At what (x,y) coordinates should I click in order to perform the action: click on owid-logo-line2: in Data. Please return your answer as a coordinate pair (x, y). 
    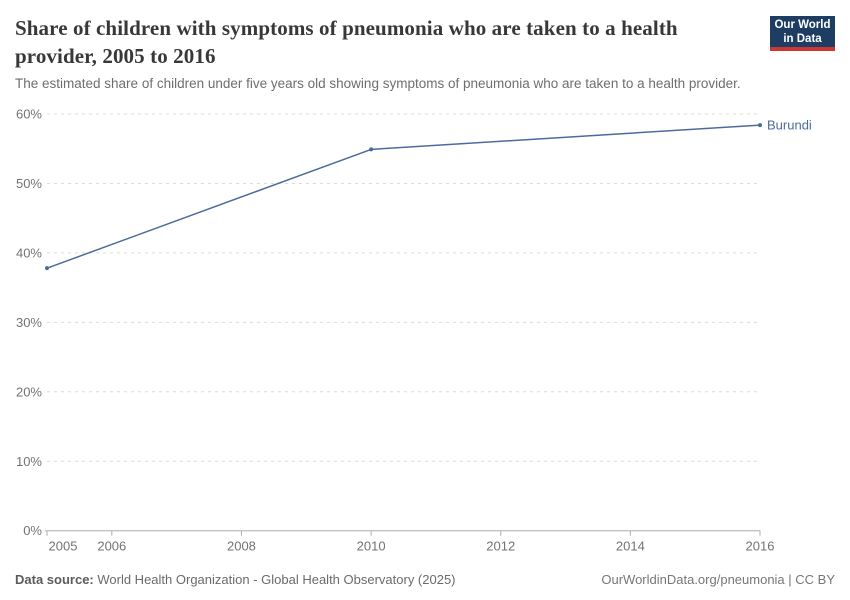
    Looking at the image, I should click on (802, 38).